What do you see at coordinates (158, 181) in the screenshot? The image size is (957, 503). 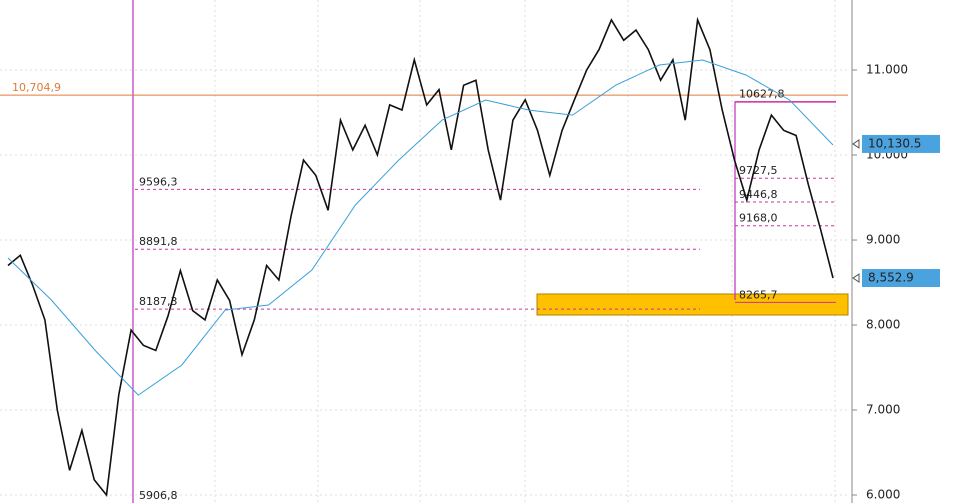 I see `level-label: 9596,3` at bounding box center [158, 181].